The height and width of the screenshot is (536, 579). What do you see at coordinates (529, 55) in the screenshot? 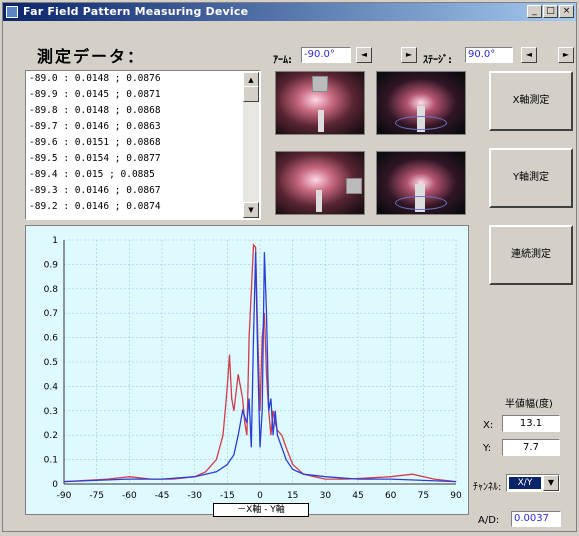
I see `stage-left-button: ◄` at bounding box center [529, 55].